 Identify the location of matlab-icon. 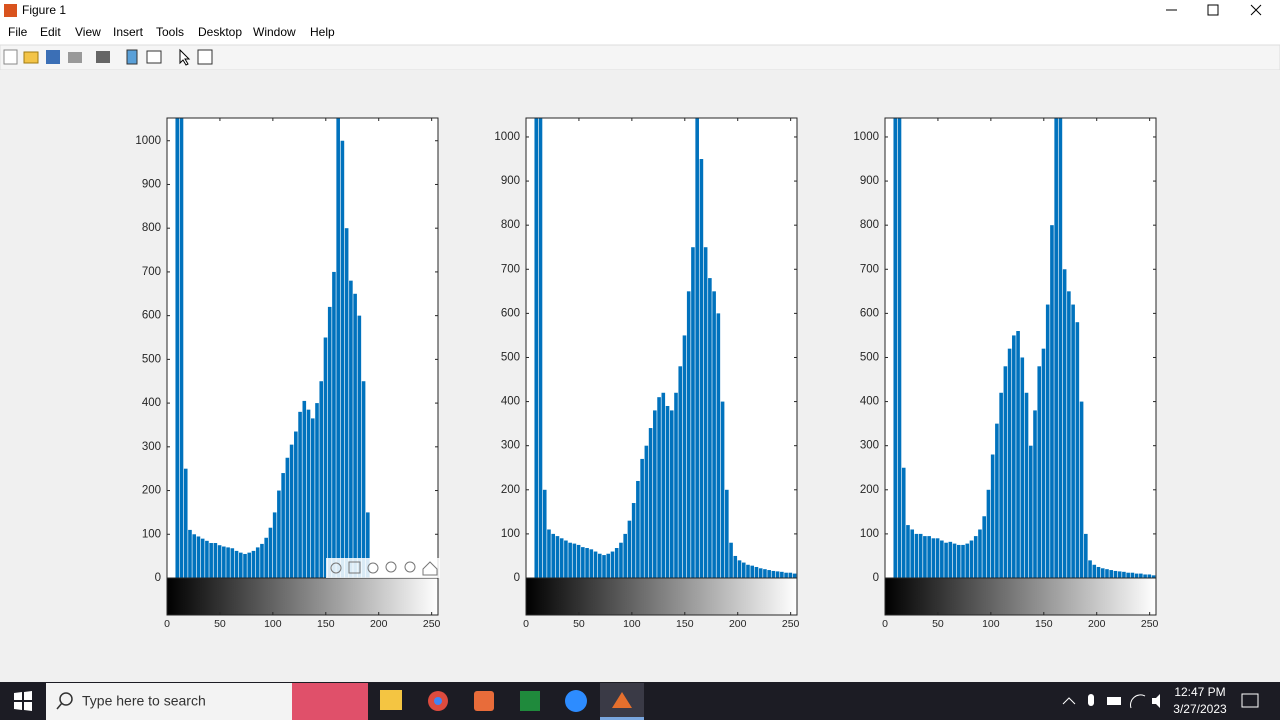
(622, 700).